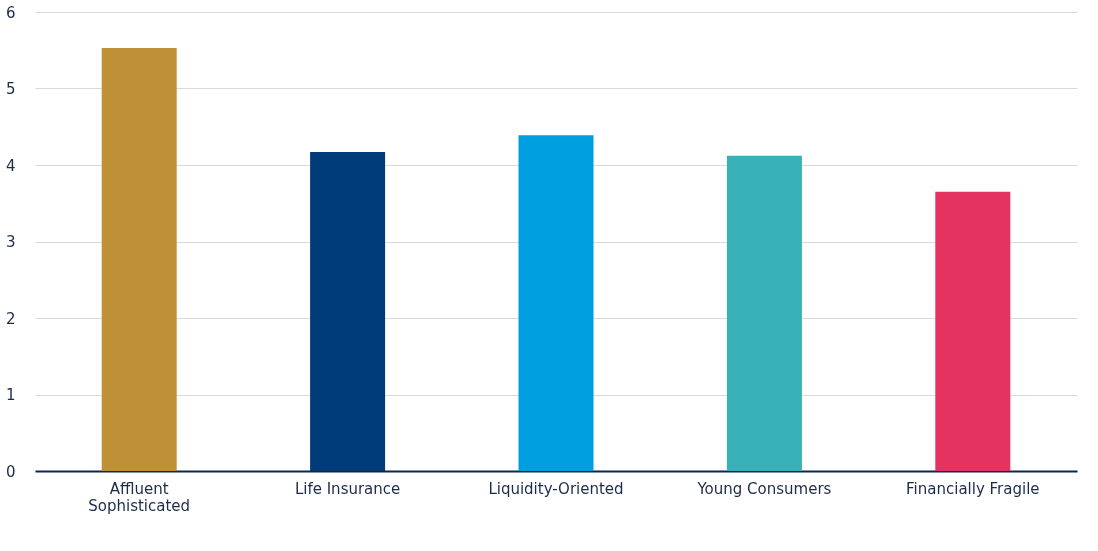  I want to click on y-tick-label: 0, so click(10, 471).